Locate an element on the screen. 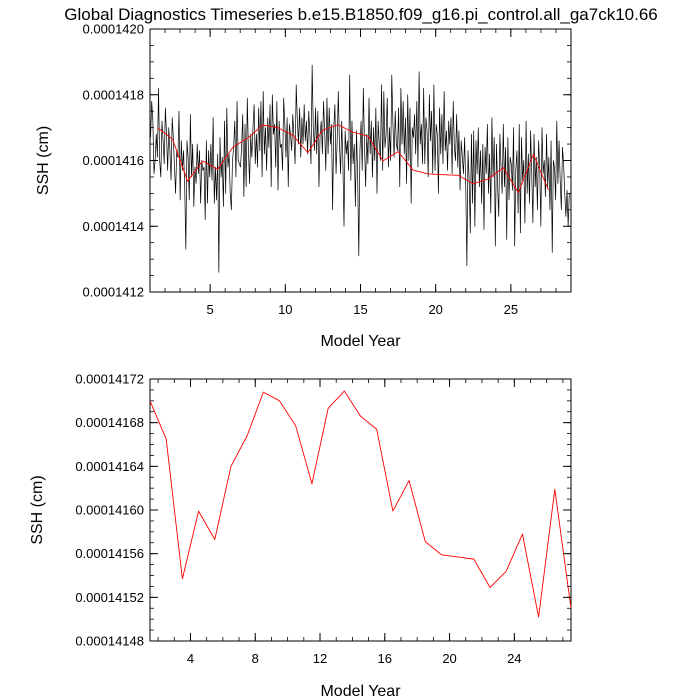  y-tick-label: 0.0001420 is located at coordinates (113, 29).